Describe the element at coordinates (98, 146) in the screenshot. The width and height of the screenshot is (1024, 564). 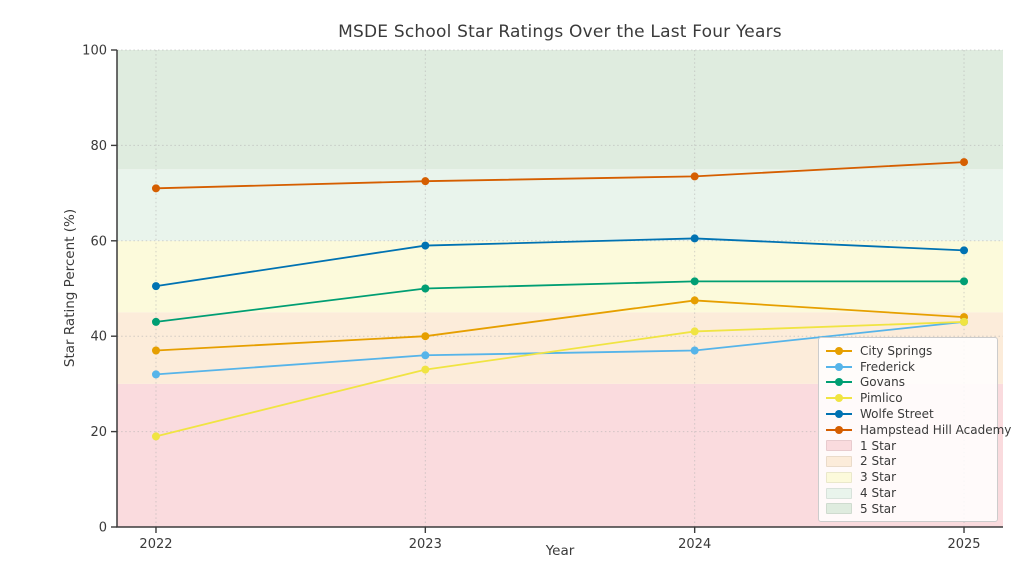
I see `y-tick-label: 80` at that location.